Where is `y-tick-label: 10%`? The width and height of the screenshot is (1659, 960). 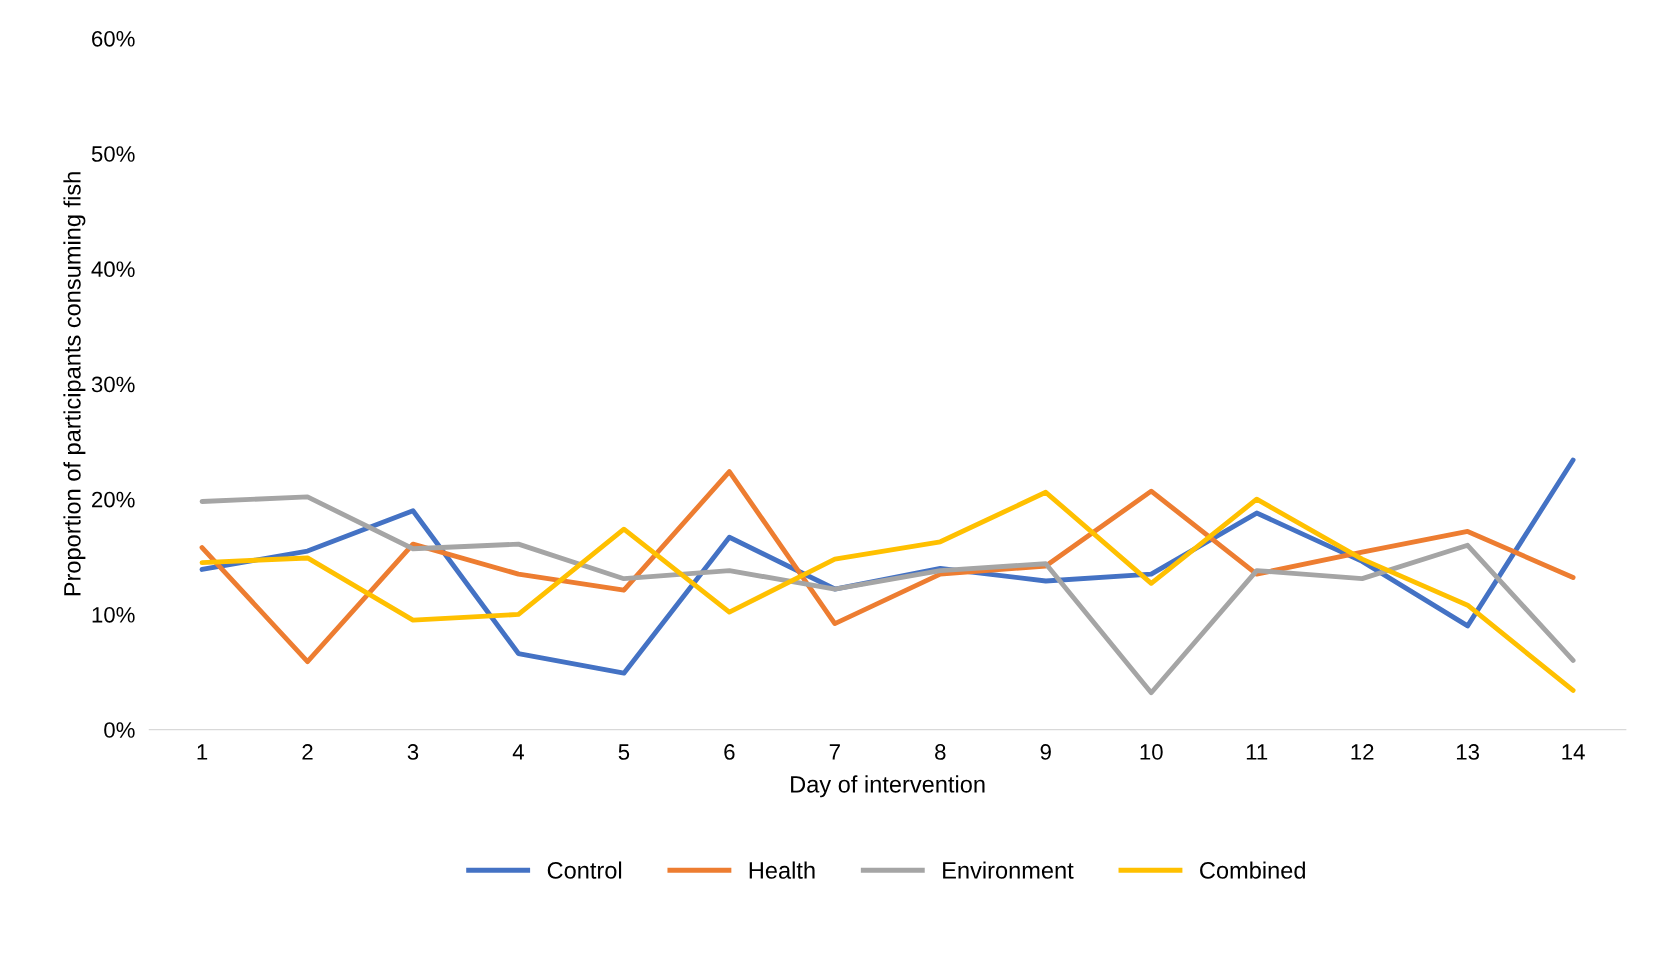 y-tick-label: 10% is located at coordinates (113, 614).